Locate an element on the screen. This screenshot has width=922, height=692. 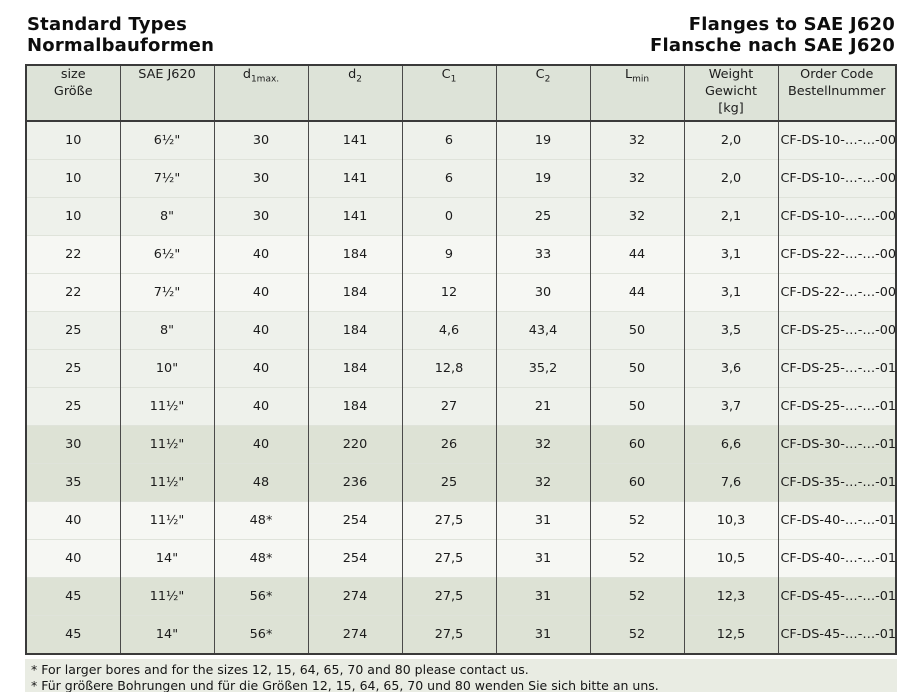
cell-c2: 35,2 is located at coordinates (542, 368).